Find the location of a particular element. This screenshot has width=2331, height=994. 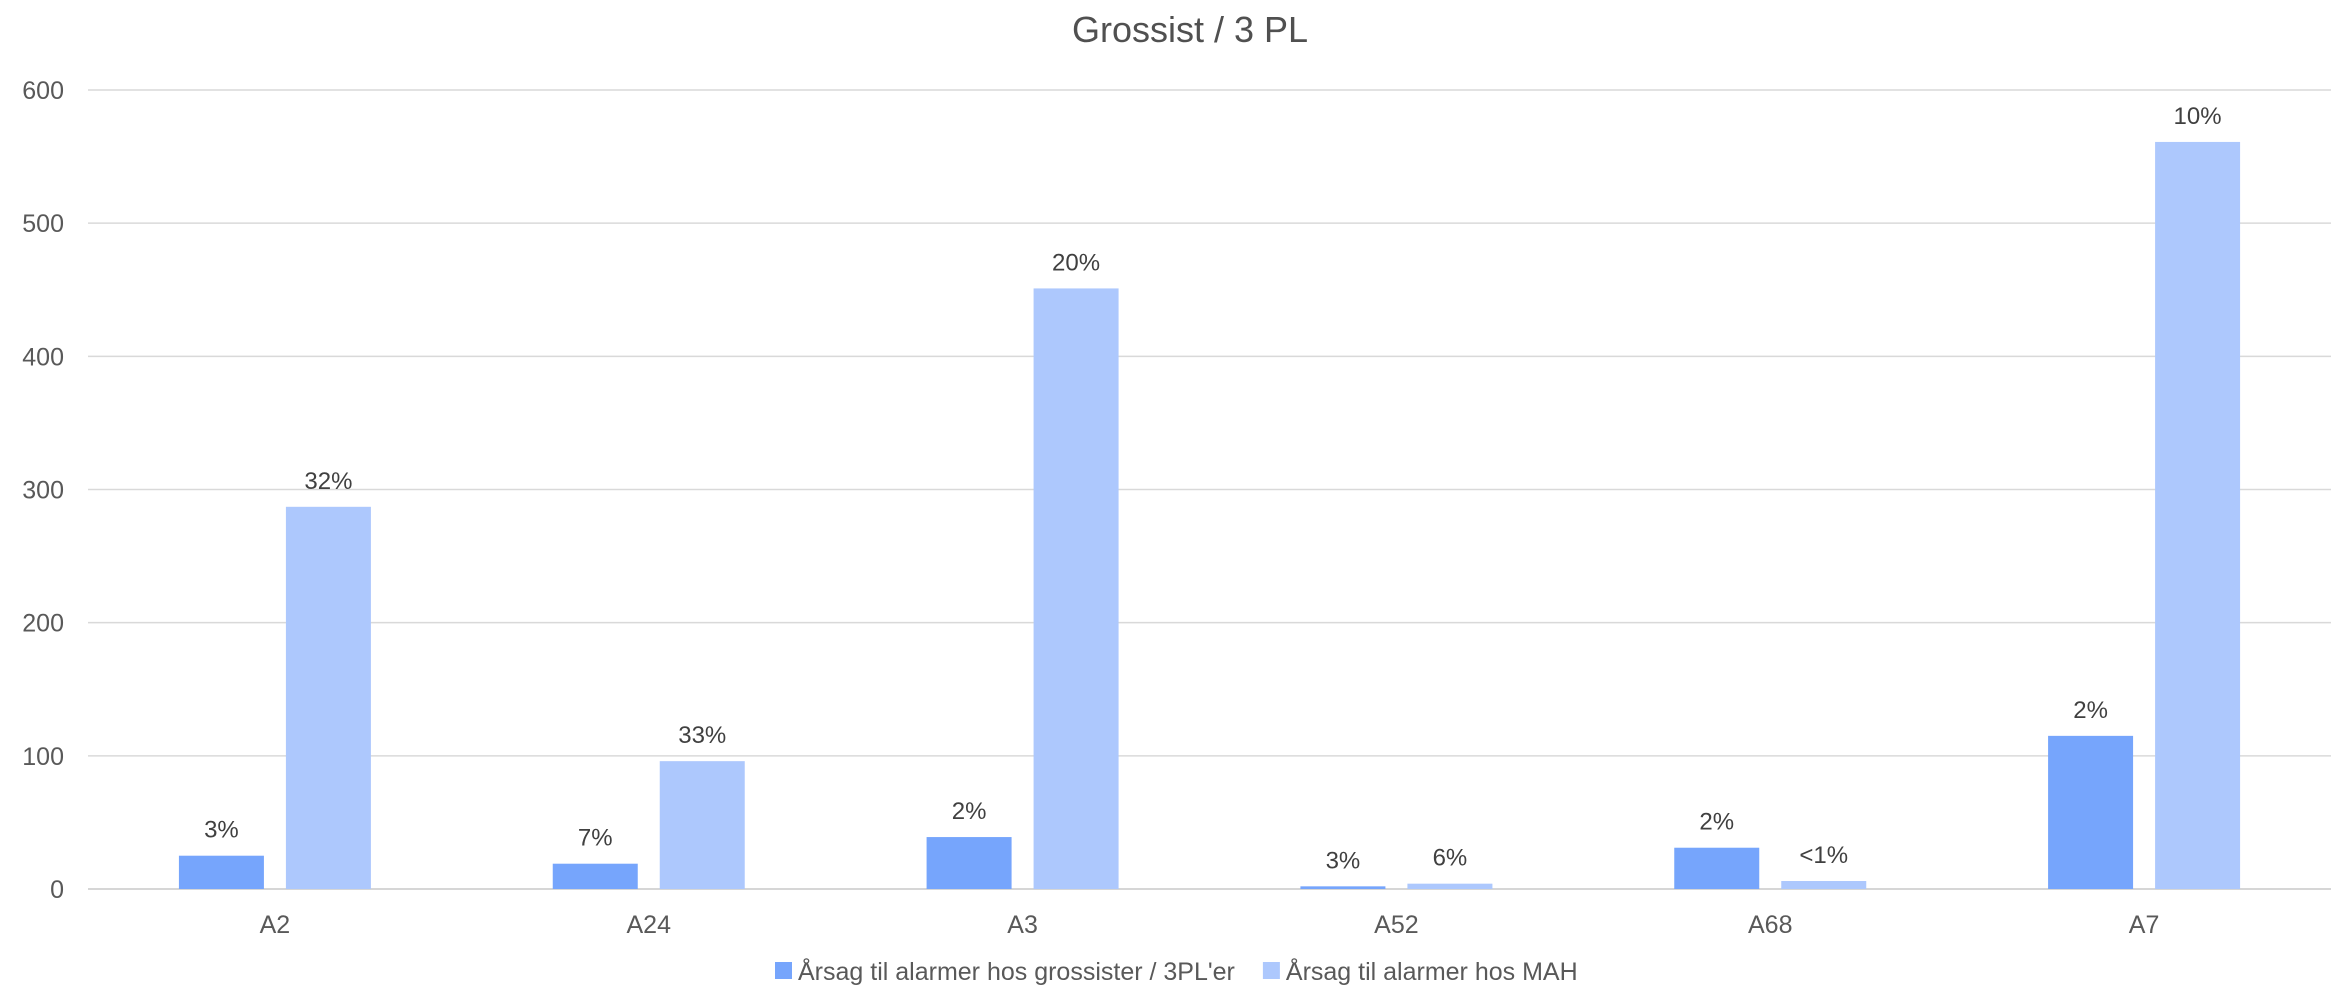

data-label: 32% is located at coordinates (328, 481).